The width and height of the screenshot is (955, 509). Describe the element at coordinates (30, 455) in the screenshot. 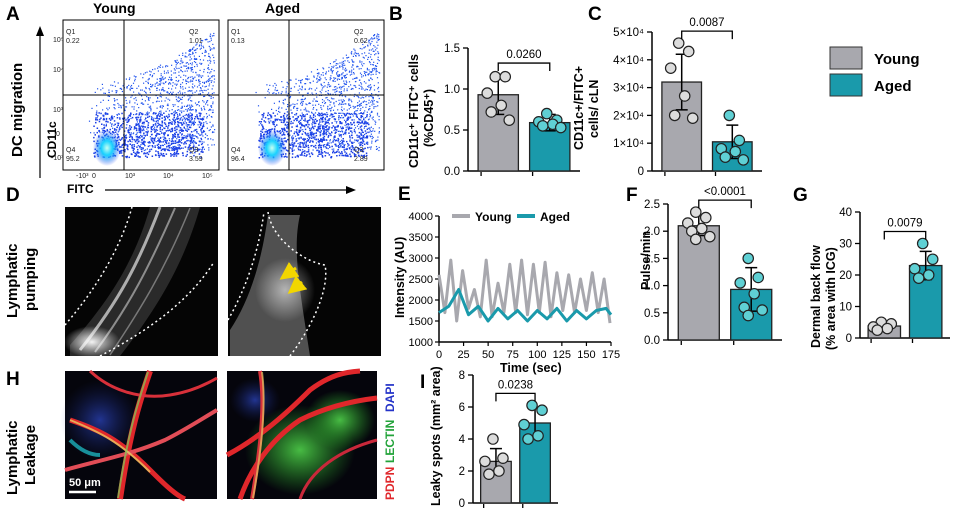

I see `panel-h-side-2: Leakage` at that location.